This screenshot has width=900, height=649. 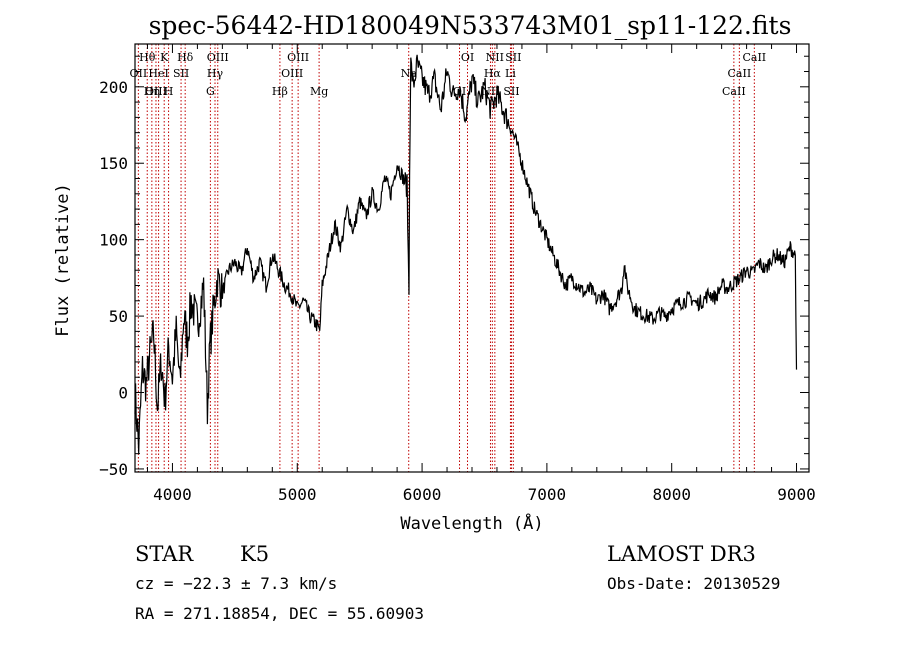 What do you see at coordinates (113, 469) in the screenshot?
I see `y-tick-label-0: −50` at bounding box center [113, 469].